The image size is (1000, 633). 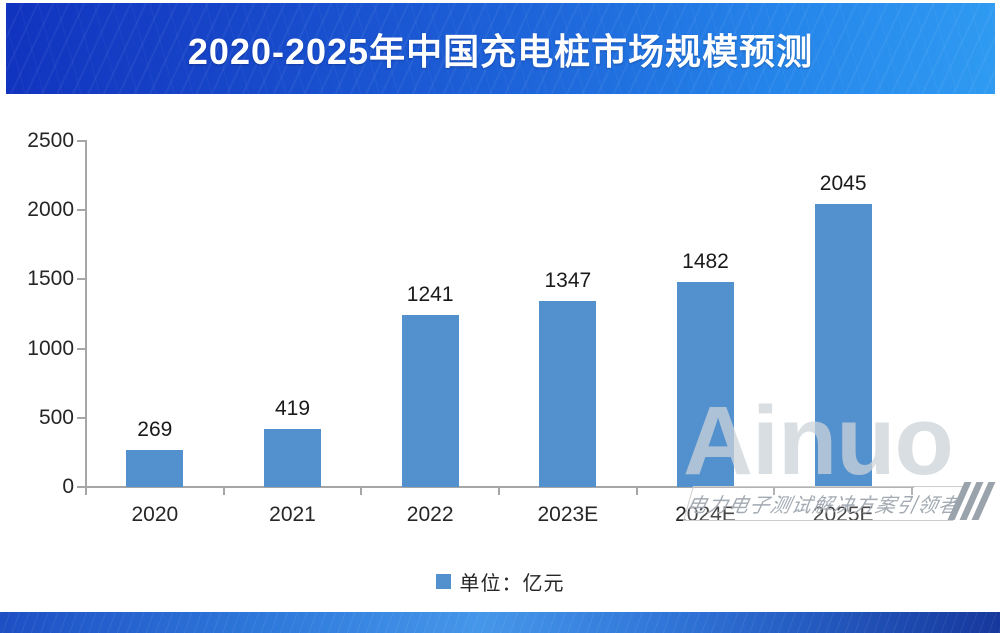 I want to click on y-tick-label: 1000, so click(x=50, y=348).